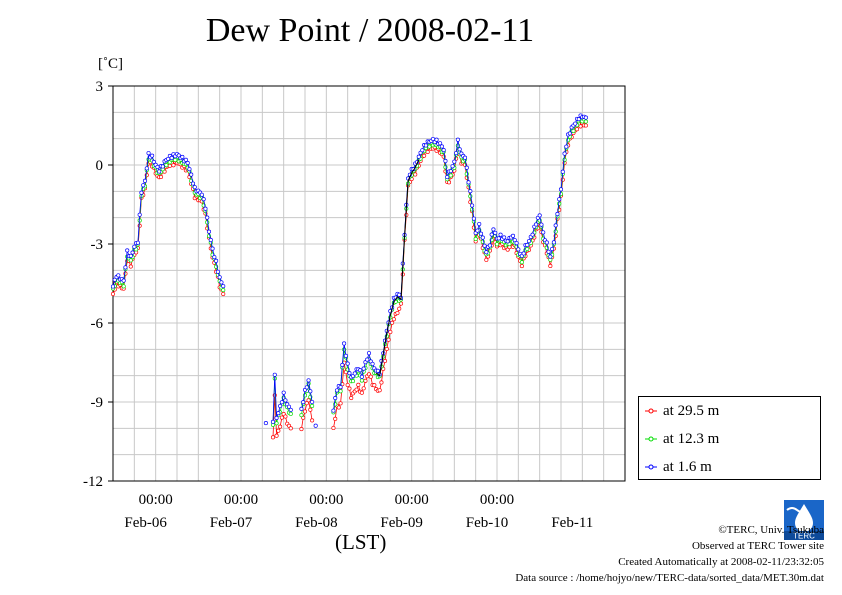 The width and height of the screenshot is (842, 595). Describe the element at coordinates (100, 166) in the screenshot. I see `y-tick-label: 0` at that location.